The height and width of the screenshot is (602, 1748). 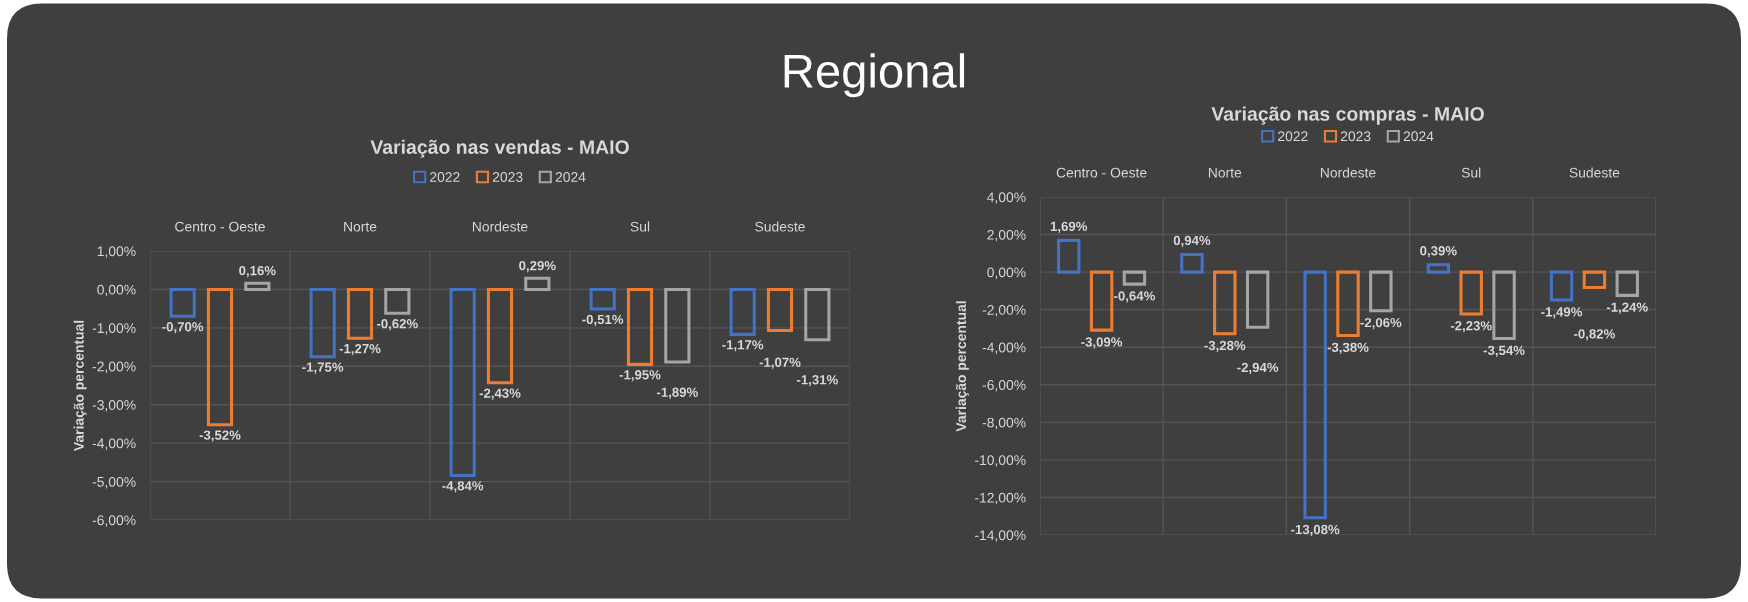 I want to click on data-label: -3,52%, so click(x=220, y=436).